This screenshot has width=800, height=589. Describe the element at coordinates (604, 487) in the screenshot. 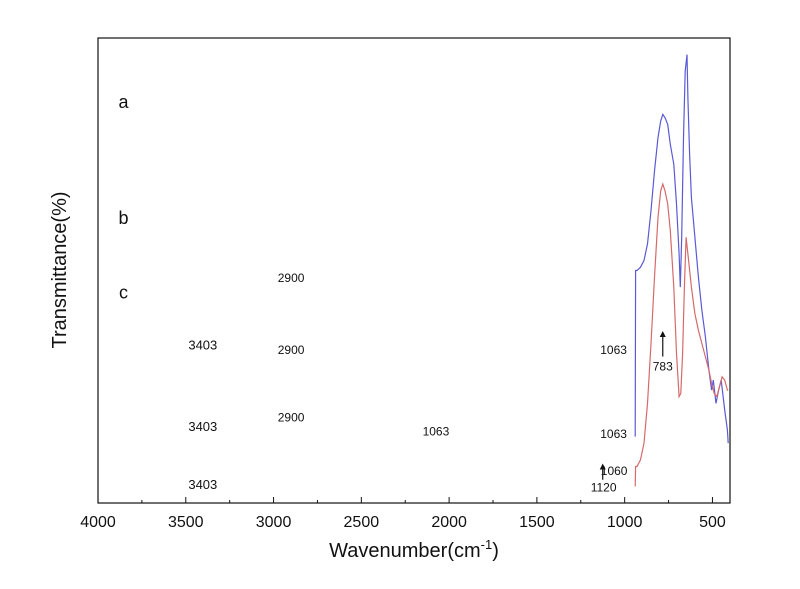

I see `peak-label: 1120` at that location.